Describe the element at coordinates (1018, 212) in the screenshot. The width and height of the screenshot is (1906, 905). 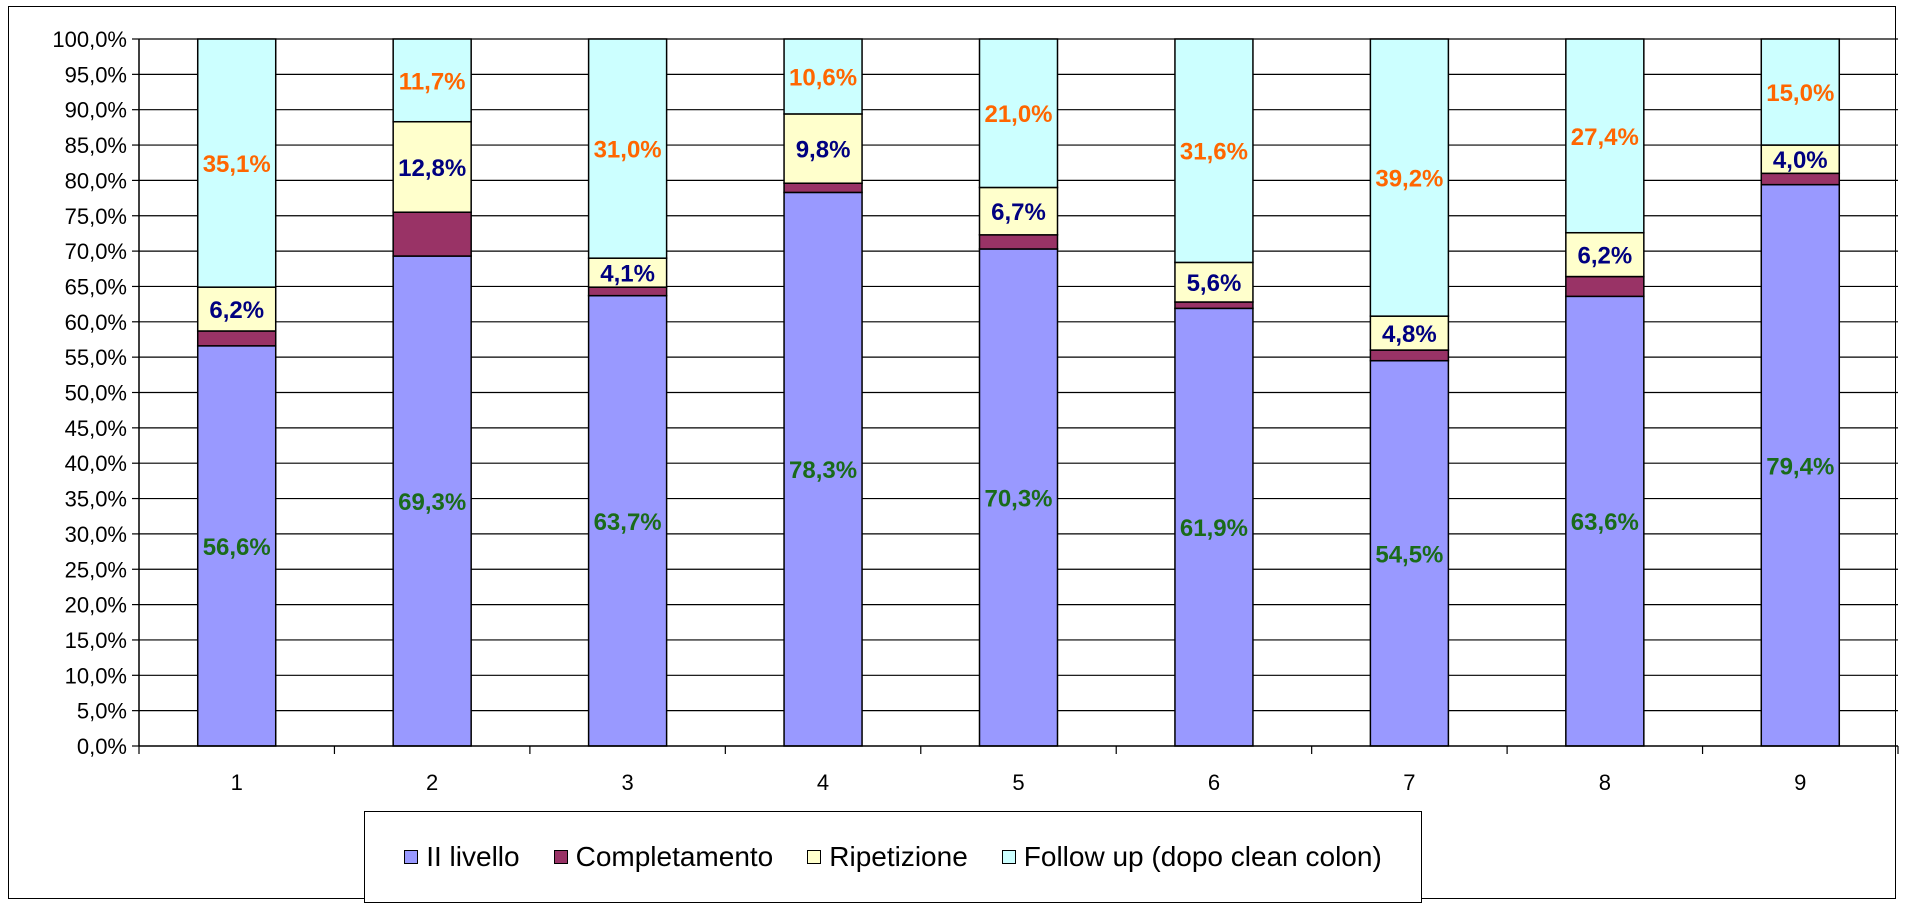
I see `data-label: 6,7%` at that location.